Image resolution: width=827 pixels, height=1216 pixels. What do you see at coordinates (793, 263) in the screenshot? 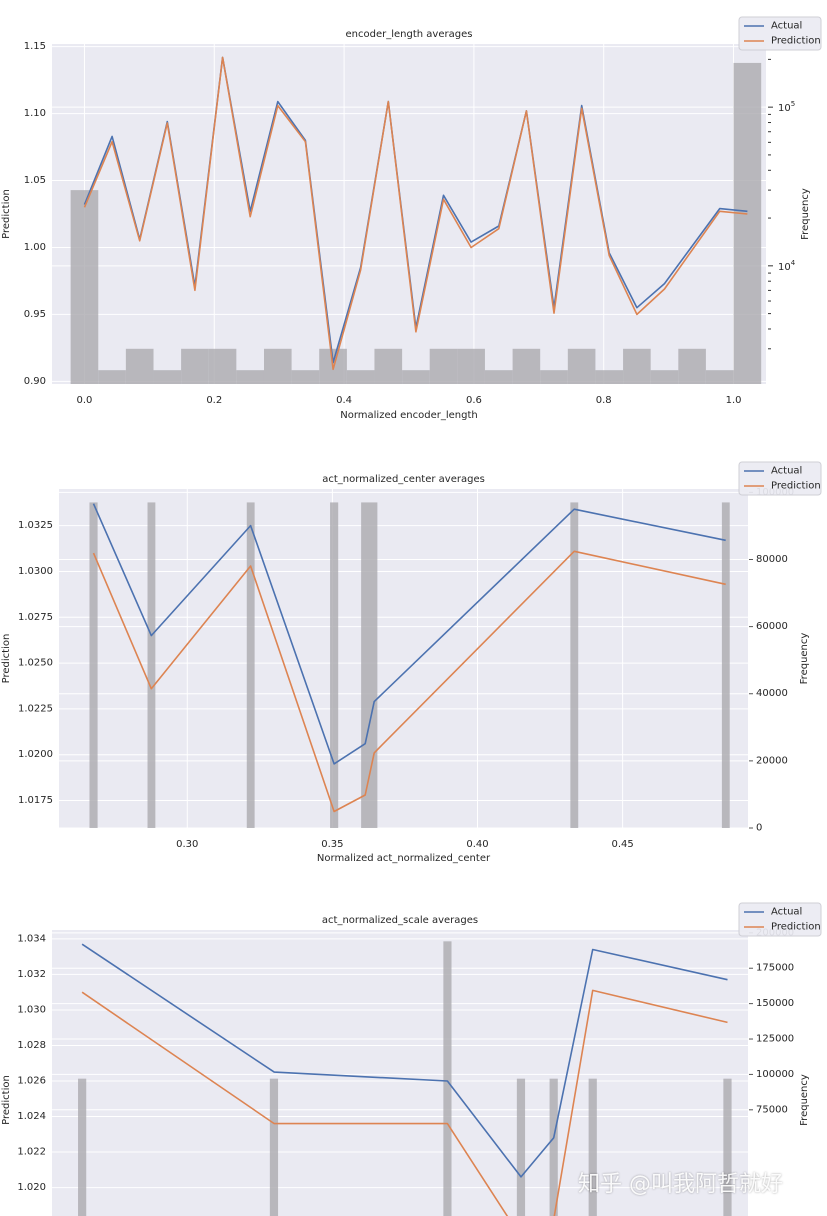
I see `y2-tick-exponent: 4` at bounding box center [793, 263].